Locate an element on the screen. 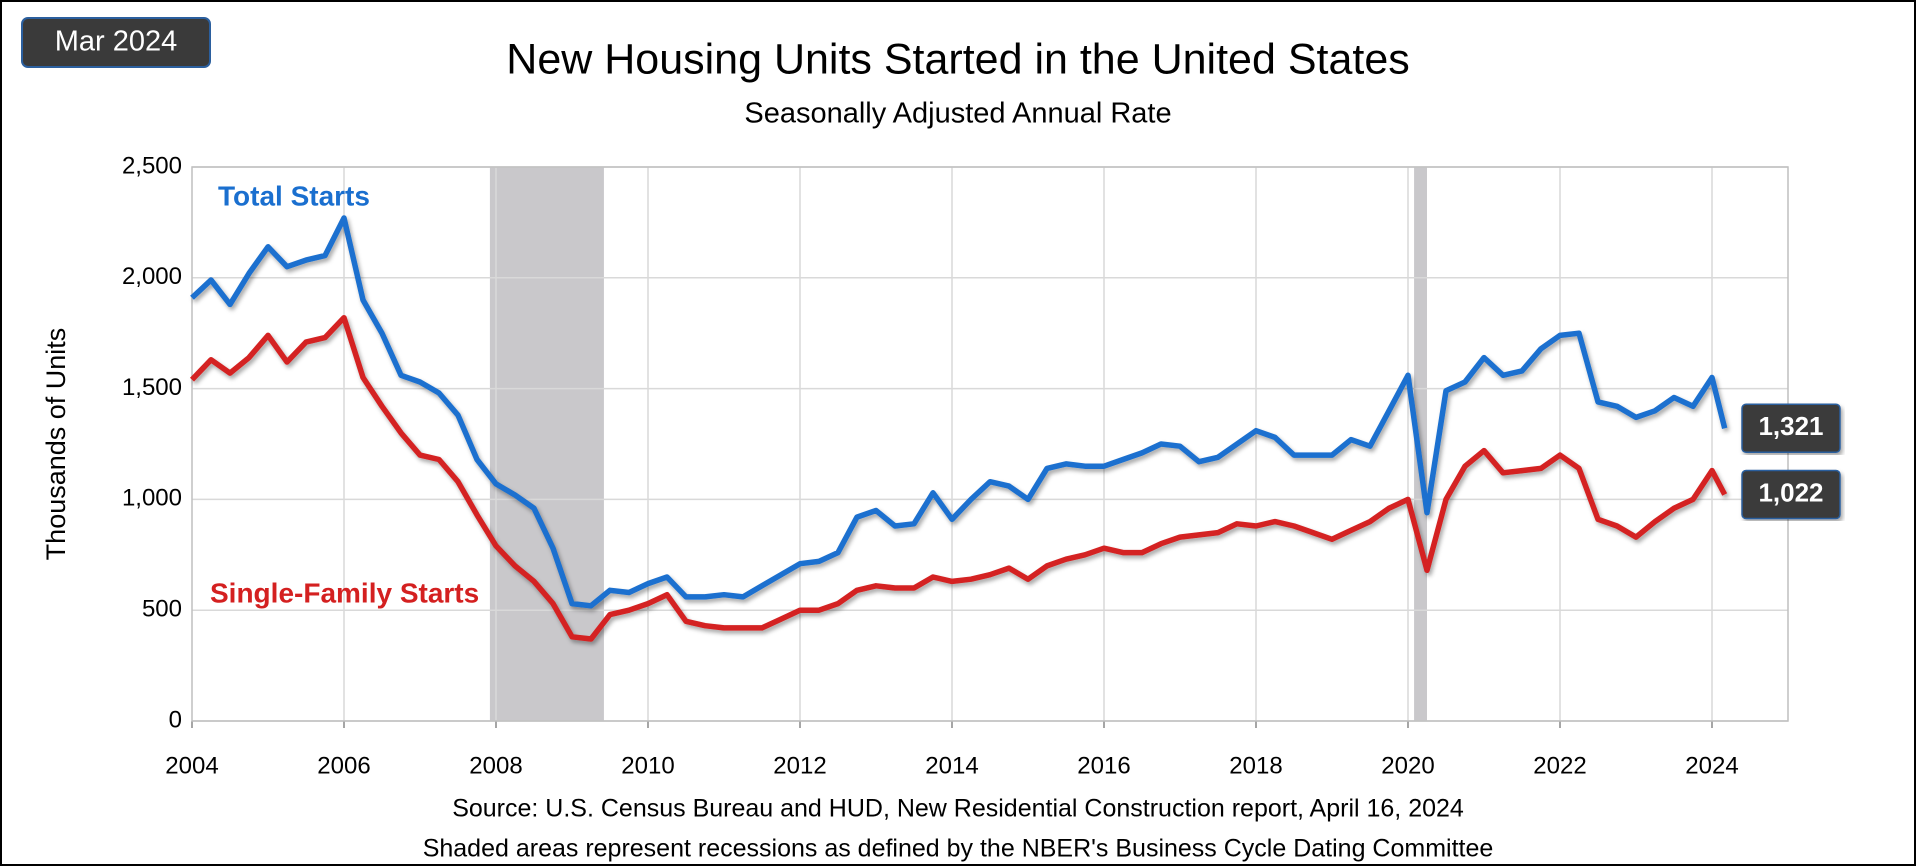  y-tick-label: 1,000 is located at coordinates (152, 498).